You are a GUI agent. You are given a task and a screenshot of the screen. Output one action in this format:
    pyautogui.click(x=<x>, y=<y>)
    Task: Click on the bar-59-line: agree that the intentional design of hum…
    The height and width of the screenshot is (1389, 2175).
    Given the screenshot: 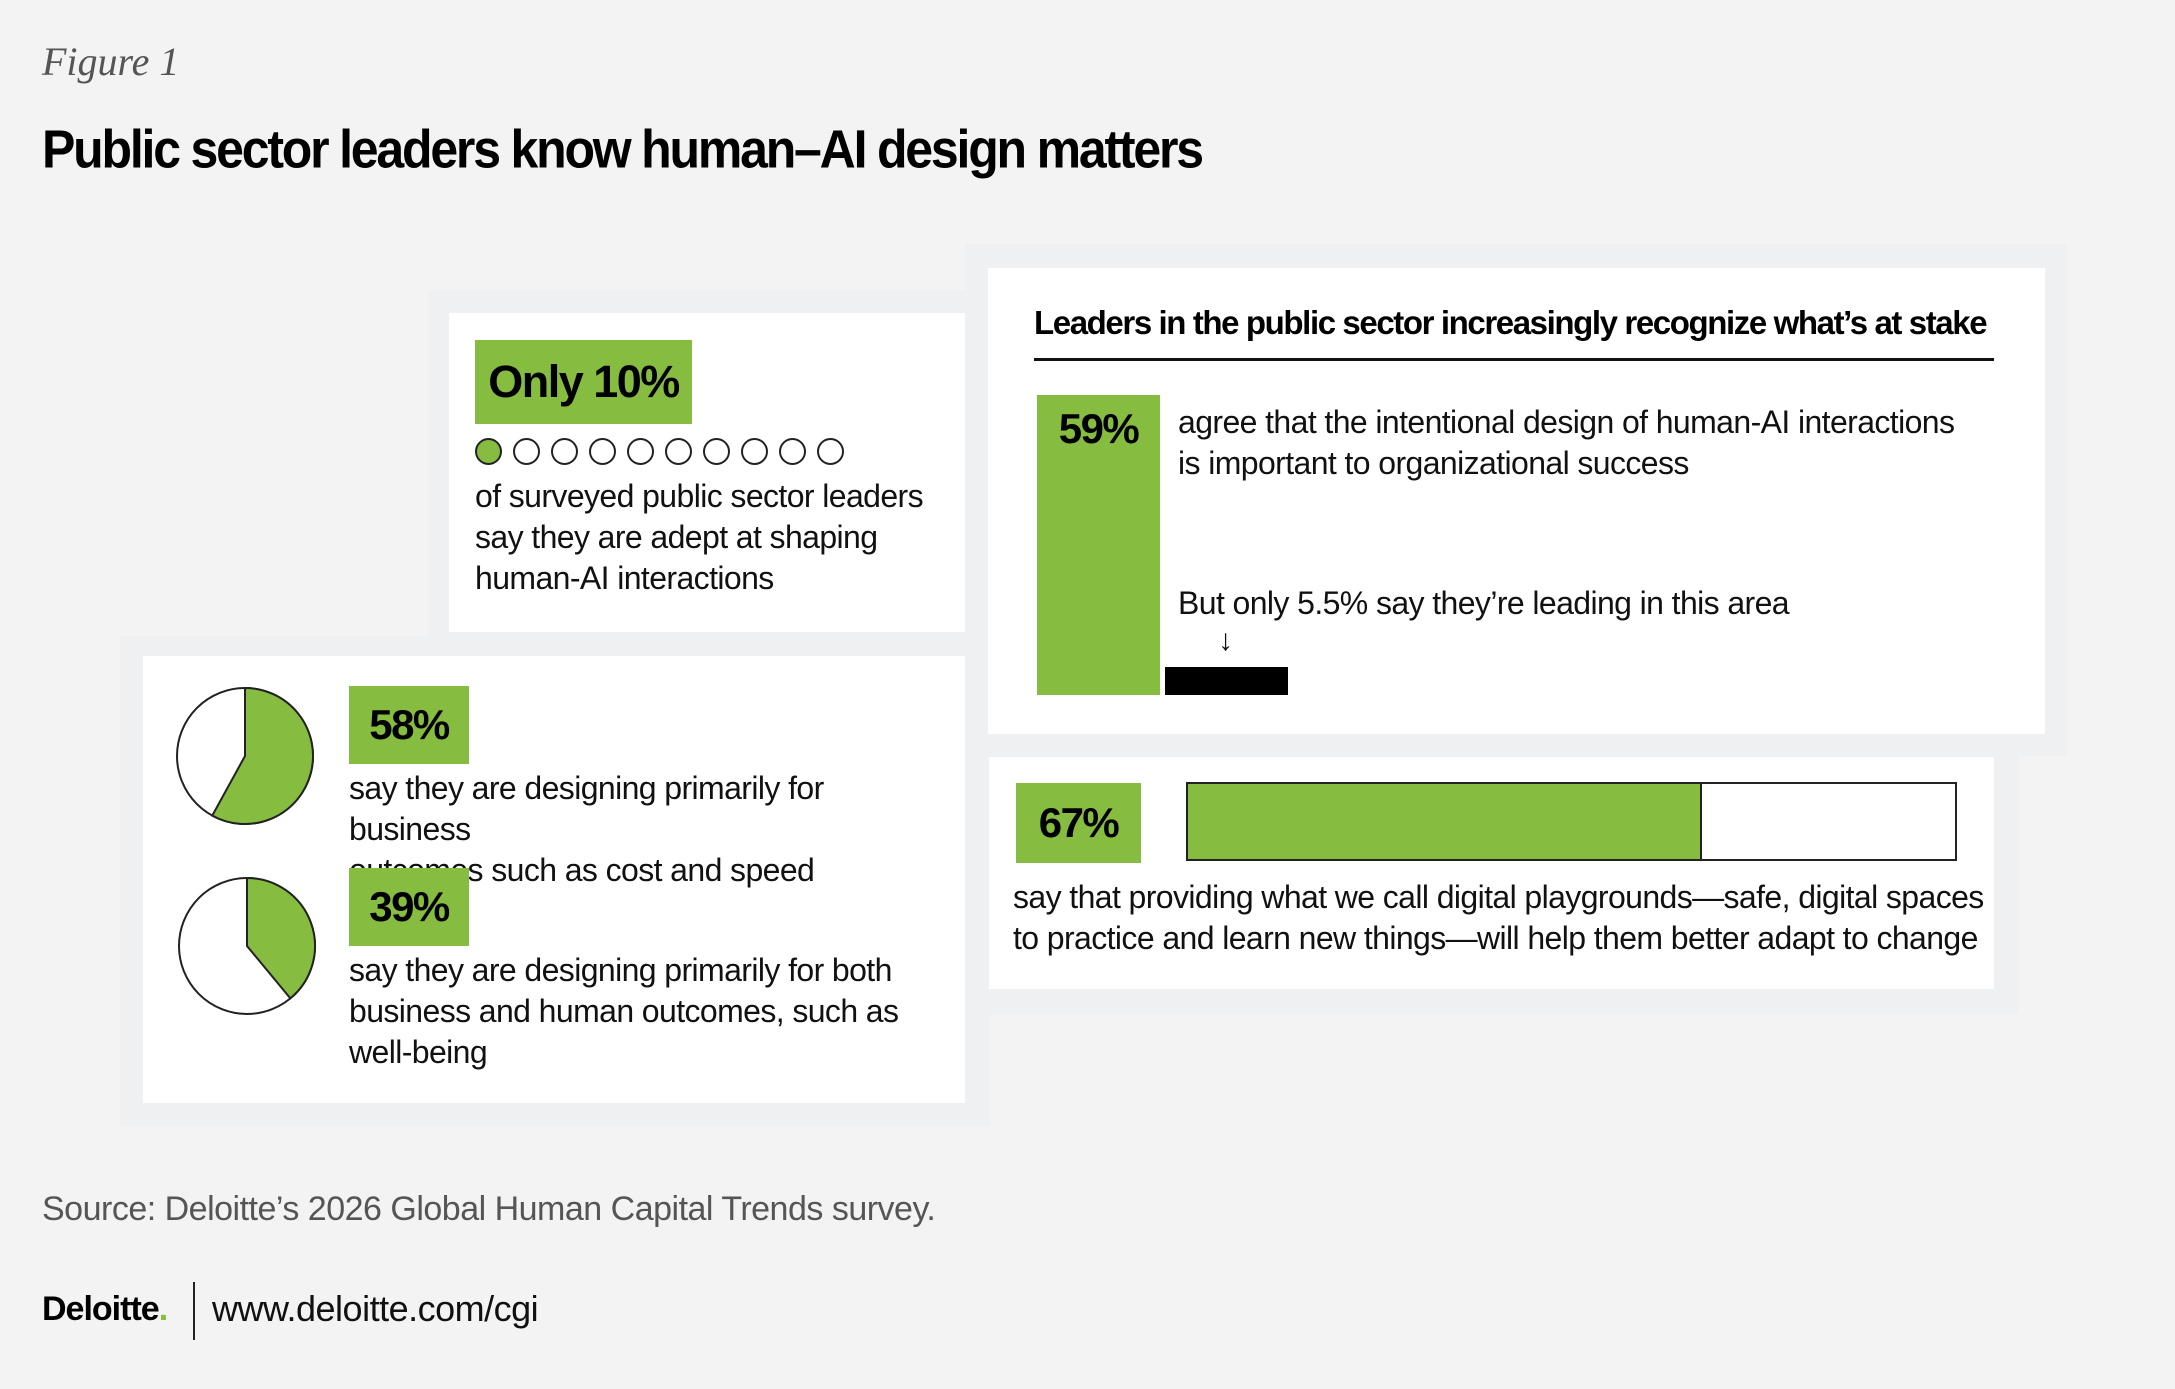 What is the action you would take?
    pyautogui.click(x=1566, y=422)
    